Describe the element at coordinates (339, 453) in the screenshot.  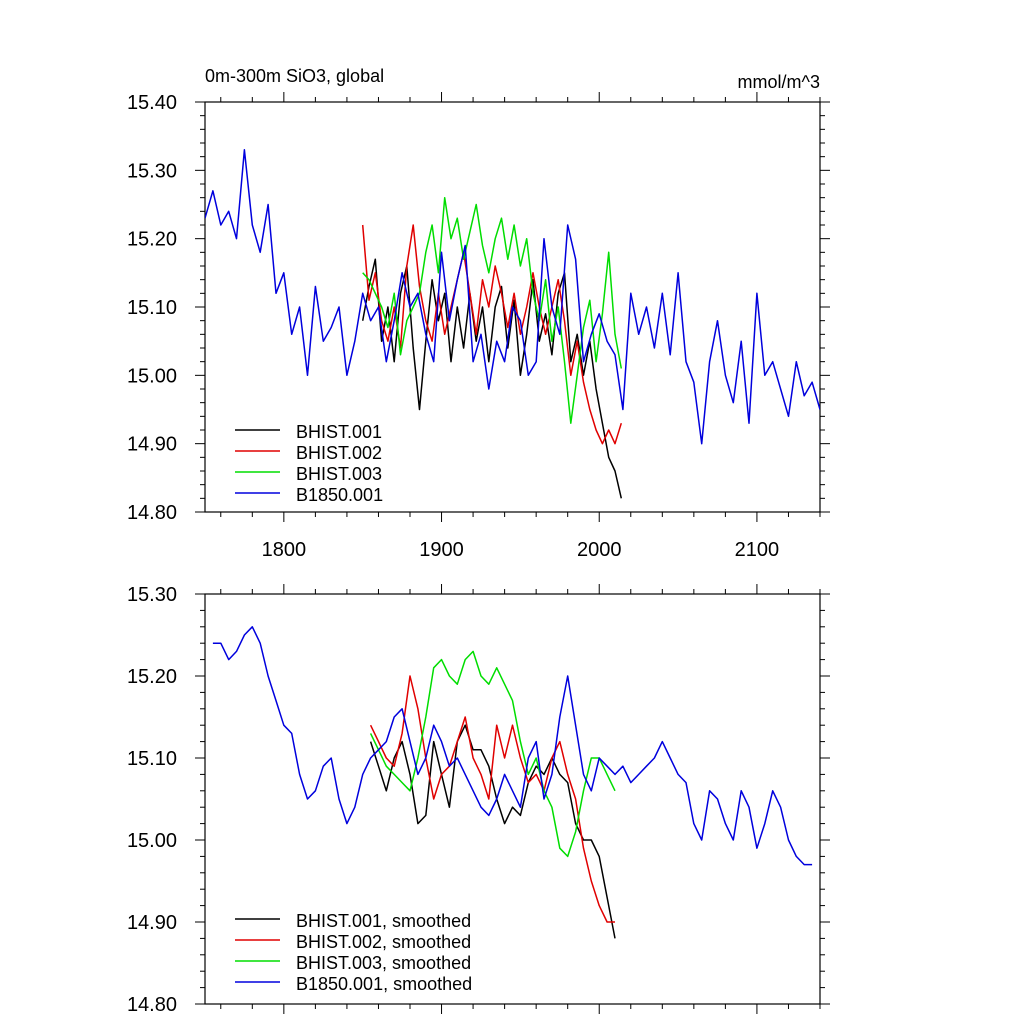
I see `legend-label: BHIST.002` at that location.